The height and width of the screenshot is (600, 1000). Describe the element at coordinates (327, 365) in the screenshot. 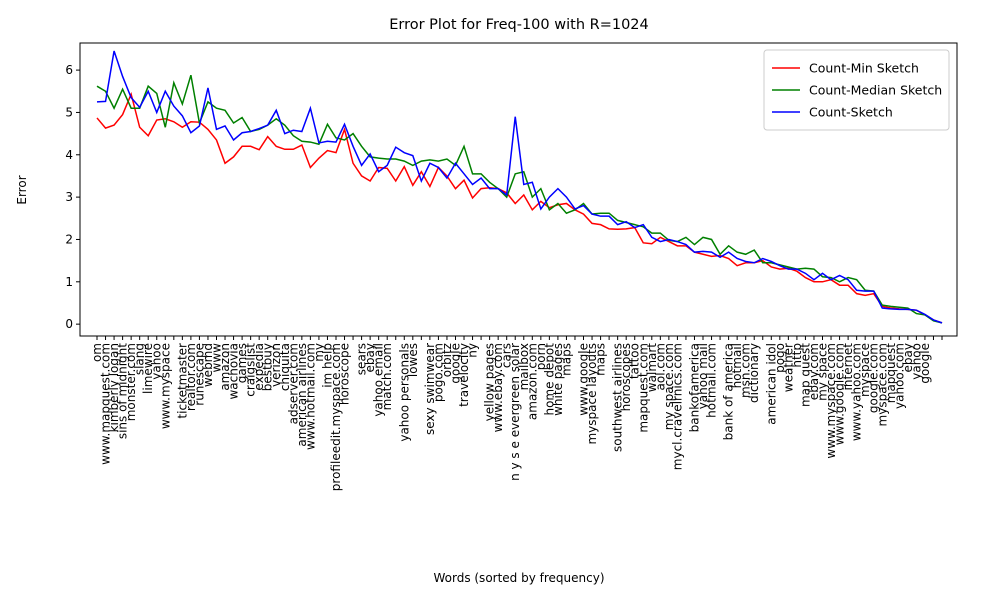

I see `x-tick-label: im help` at that location.